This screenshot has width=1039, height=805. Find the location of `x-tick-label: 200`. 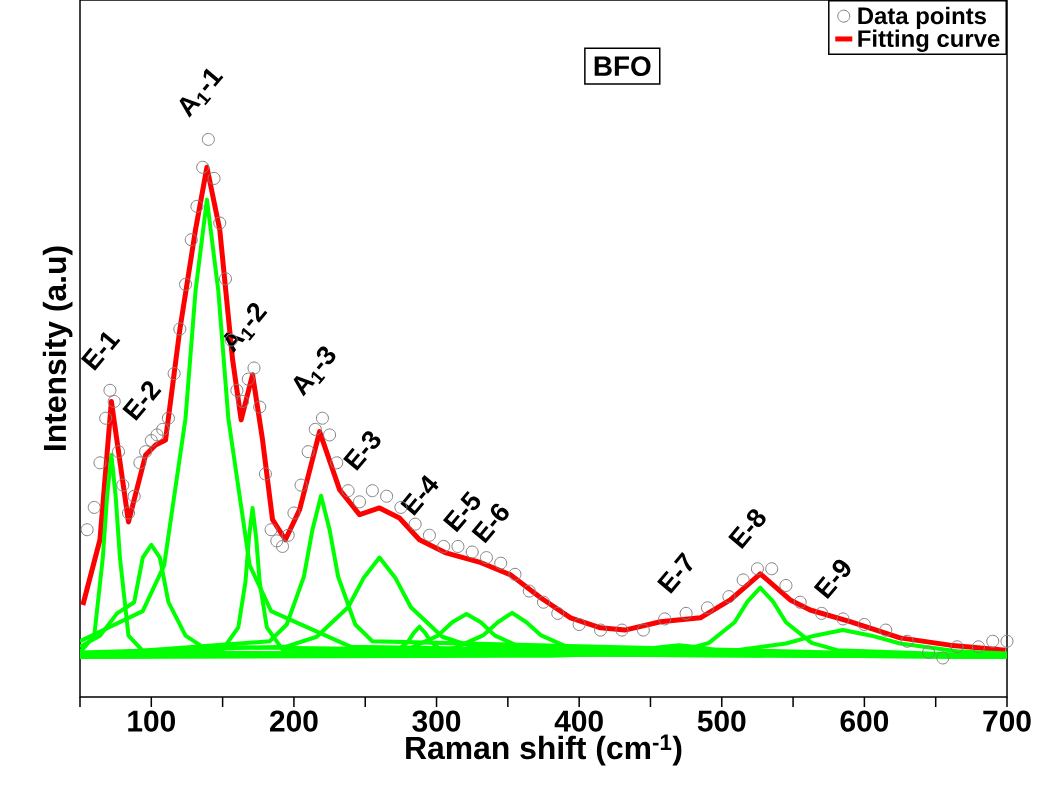

x-tick-label: 200 is located at coordinates (294, 721).